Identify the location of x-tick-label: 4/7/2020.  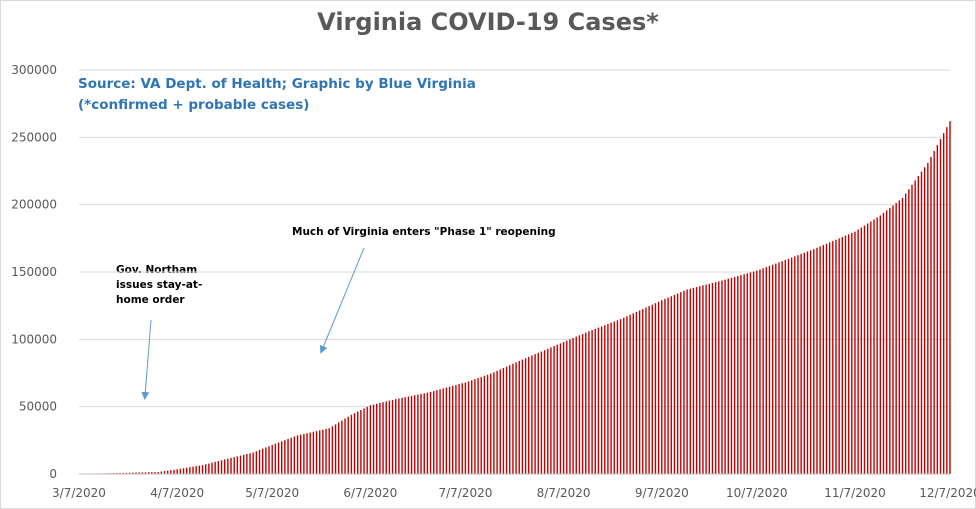
(177, 493).